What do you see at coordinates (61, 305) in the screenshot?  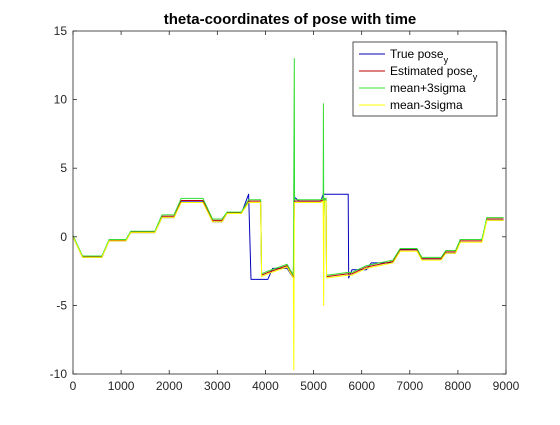 I see `y-tick-label: -5` at bounding box center [61, 305].